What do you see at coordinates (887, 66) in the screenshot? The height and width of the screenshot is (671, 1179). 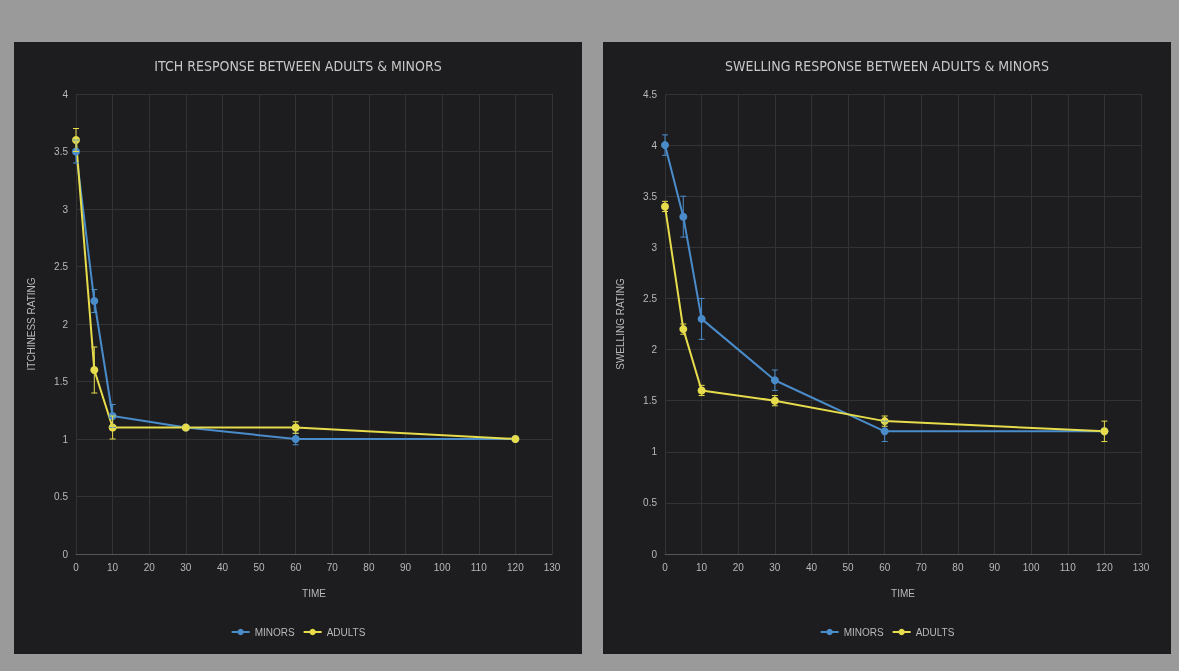 I see `chart-title: SWELLING RESPONSE BETWEEN ADULTS & MINORS` at bounding box center [887, 66].